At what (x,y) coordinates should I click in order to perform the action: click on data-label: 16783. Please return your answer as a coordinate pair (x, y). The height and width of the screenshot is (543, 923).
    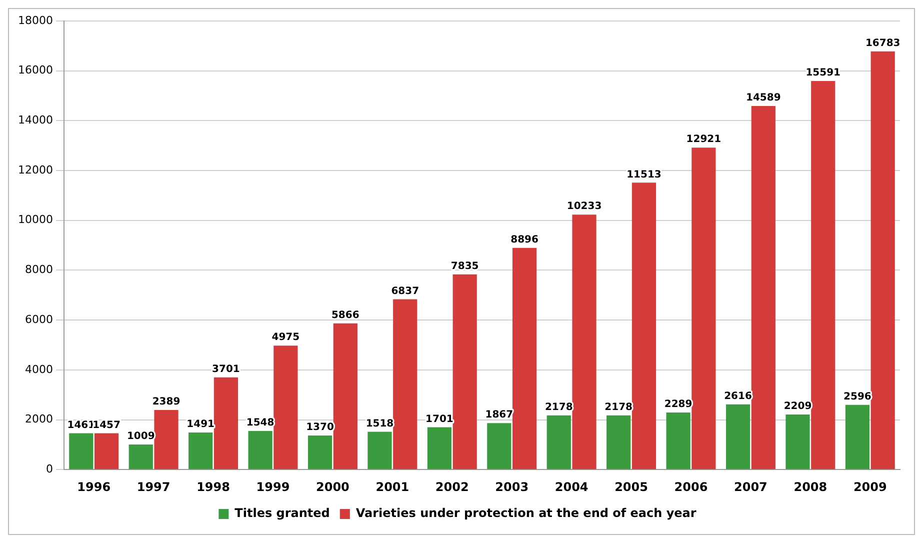
    Looking at the image, I should click on (882, 43).